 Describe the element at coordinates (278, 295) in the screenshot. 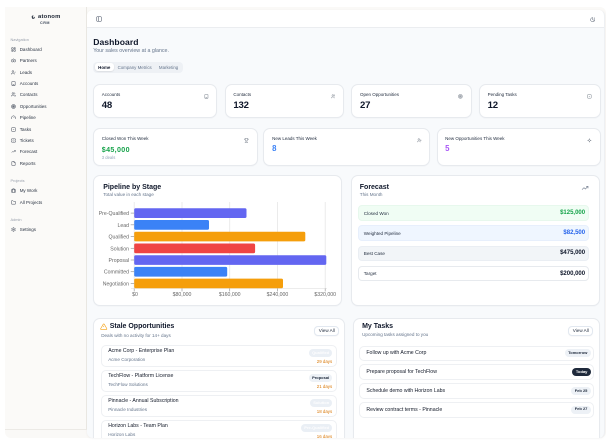

I see `svg-text: $240,000` at that location.